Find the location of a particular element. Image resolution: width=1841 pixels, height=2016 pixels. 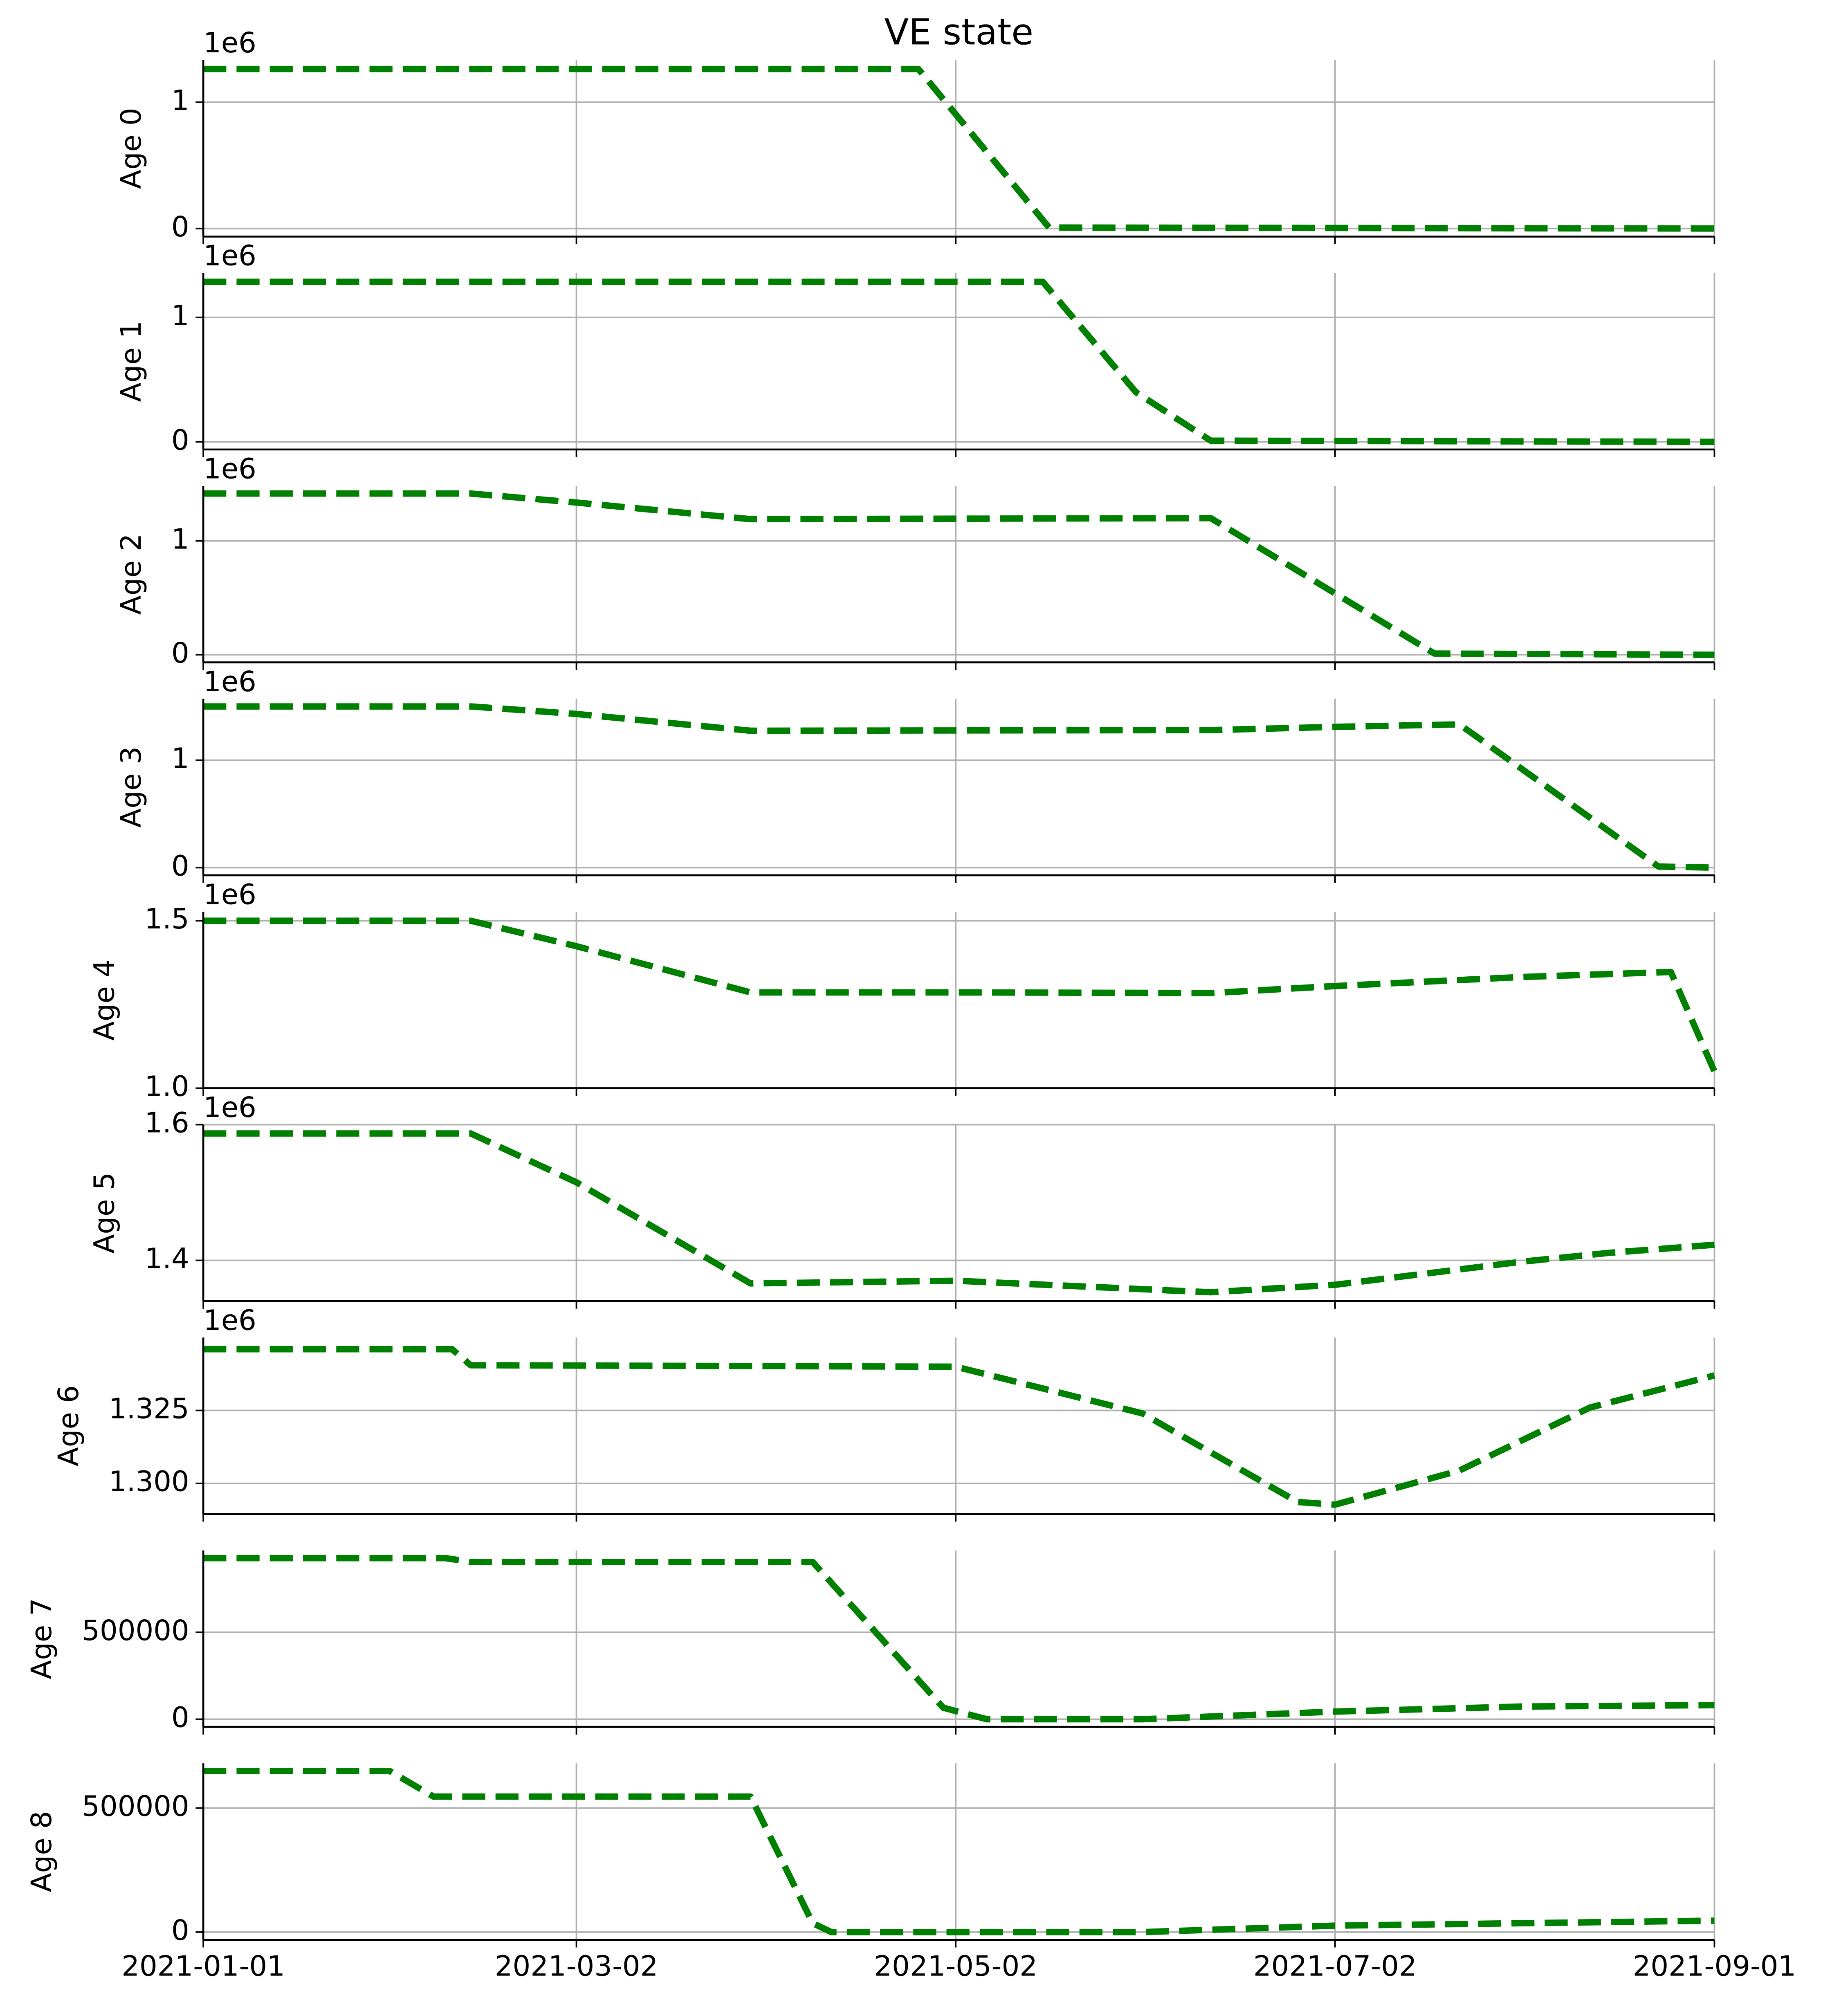

y-axis-label: Age 7 is located at coordinates (41, 1639).